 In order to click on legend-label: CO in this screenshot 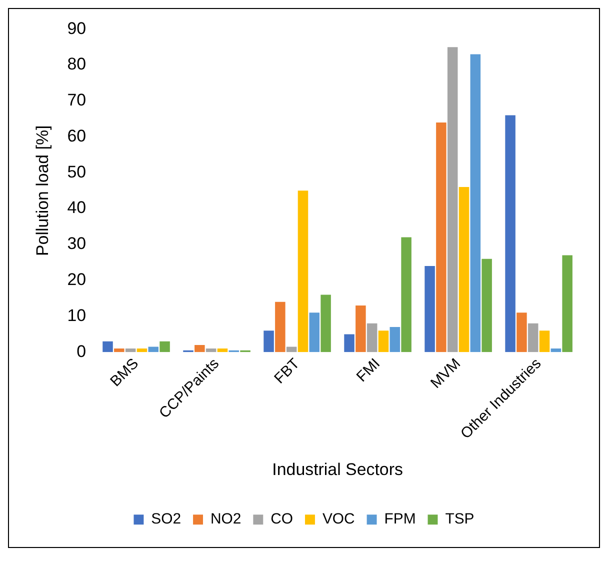, I will do `click(282, 519)`.